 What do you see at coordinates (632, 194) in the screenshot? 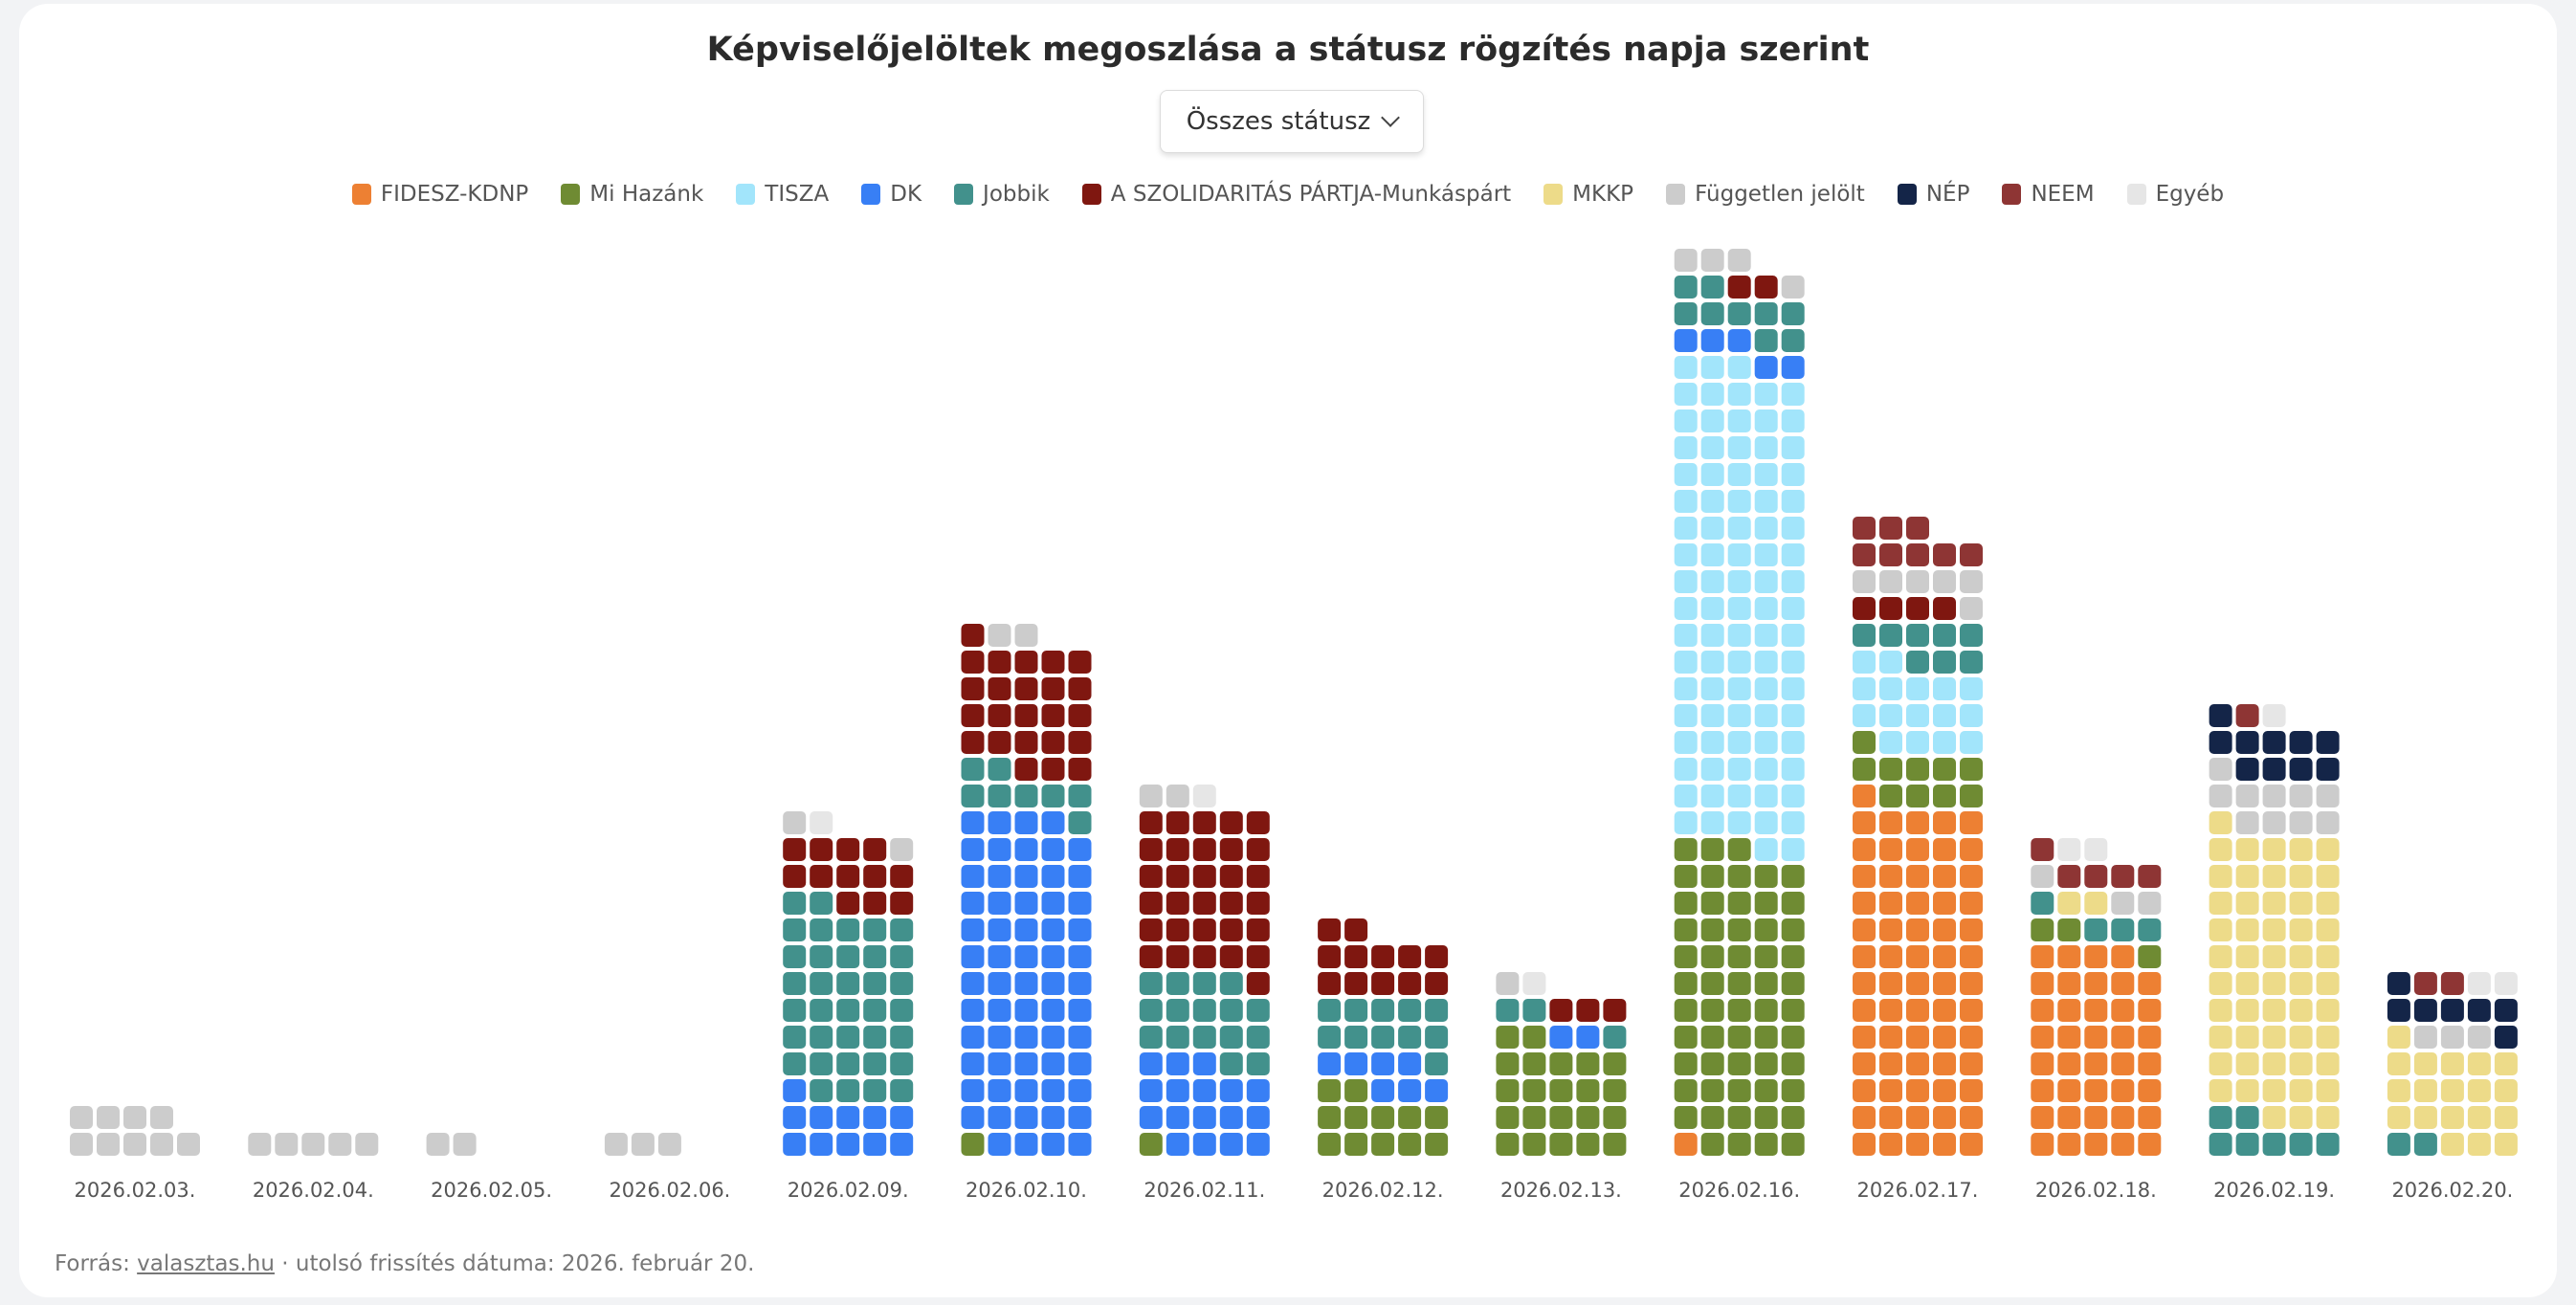
I see `legend-item: Mi Hazánk` at bounding box center [632, 194].